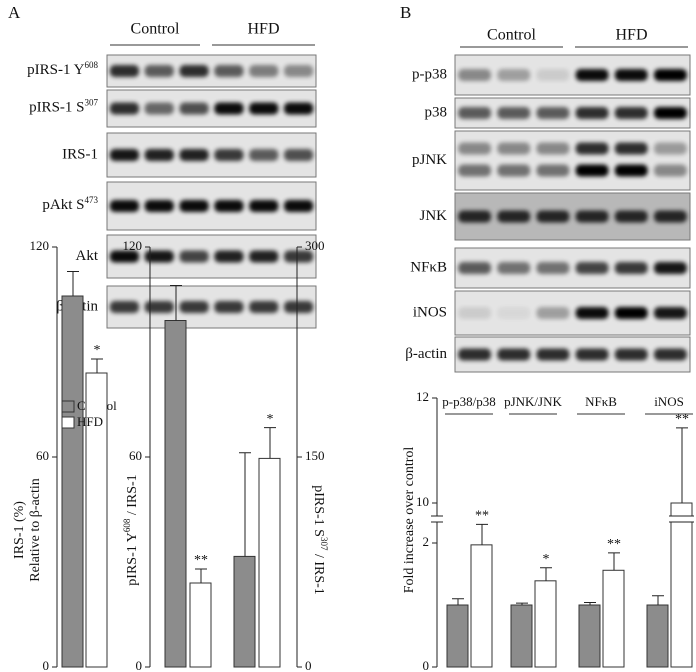 This screenshot has height=672, width=696. What do you see at coordinates (324, 544) in the screenshot?
I see `y2-axis-label-sup: 307` at bounding box center [324, 544].